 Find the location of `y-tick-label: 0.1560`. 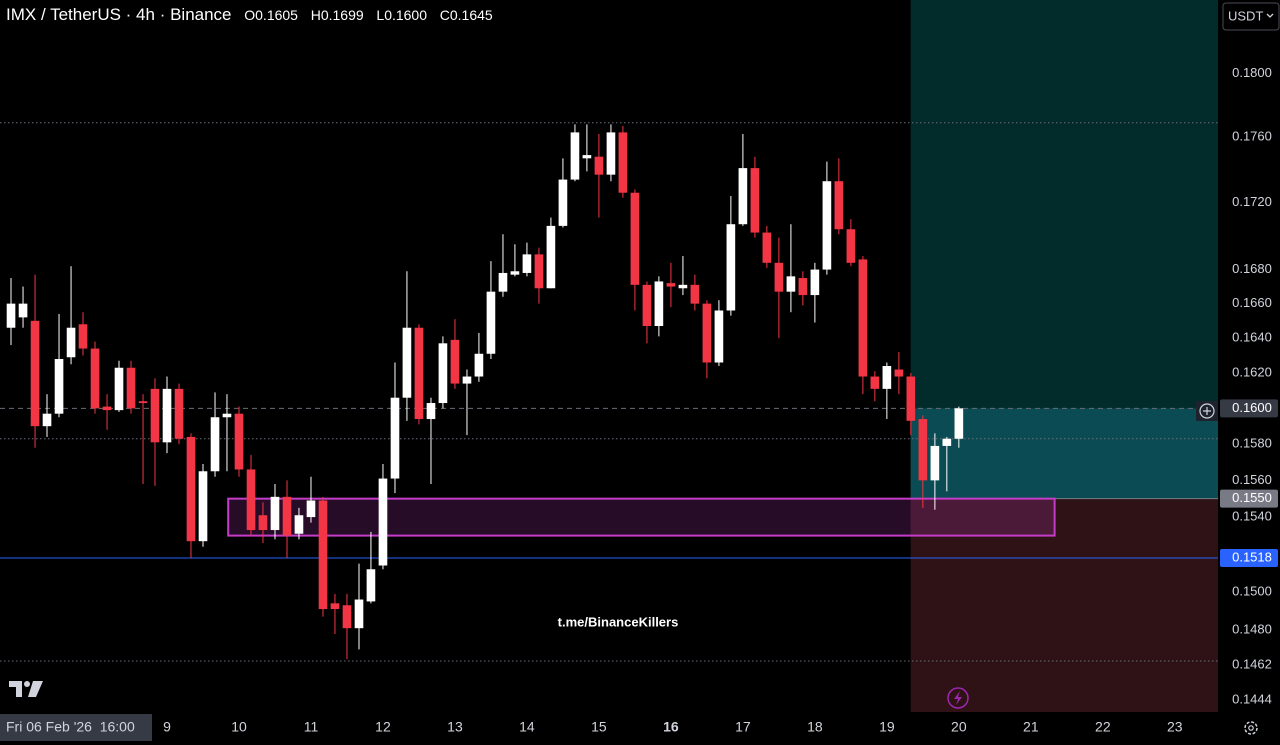

y-tick-label: 0.1560 is located at coordinates (1252, 479).